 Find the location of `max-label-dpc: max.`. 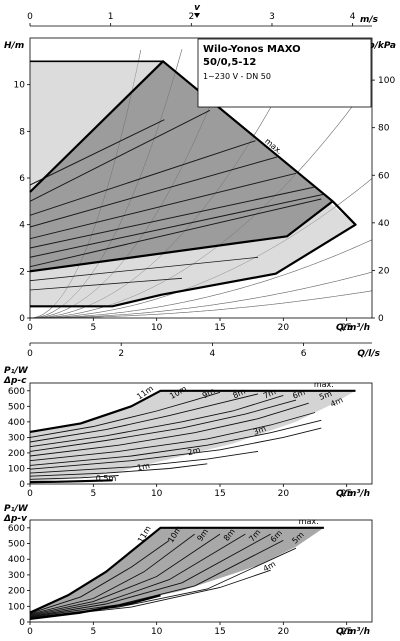

max-label-dpc: max. is located at coordinates (324, 384).